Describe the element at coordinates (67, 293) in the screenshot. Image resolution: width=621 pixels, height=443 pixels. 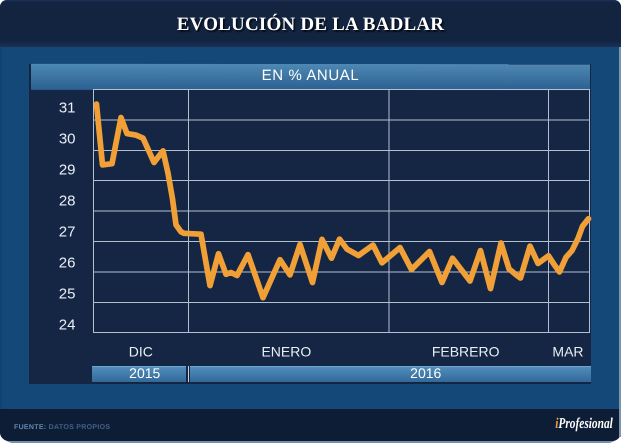
I see `svg-text: 25` at that location.